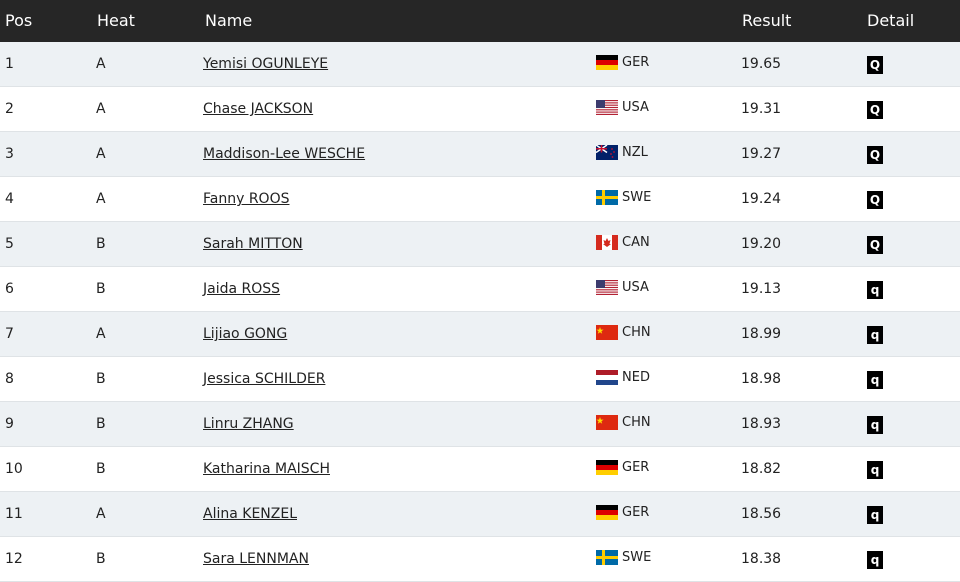  Describe the element at coordinates (116, 20) in the screenshot. I see `column-header: Heat` at that location.